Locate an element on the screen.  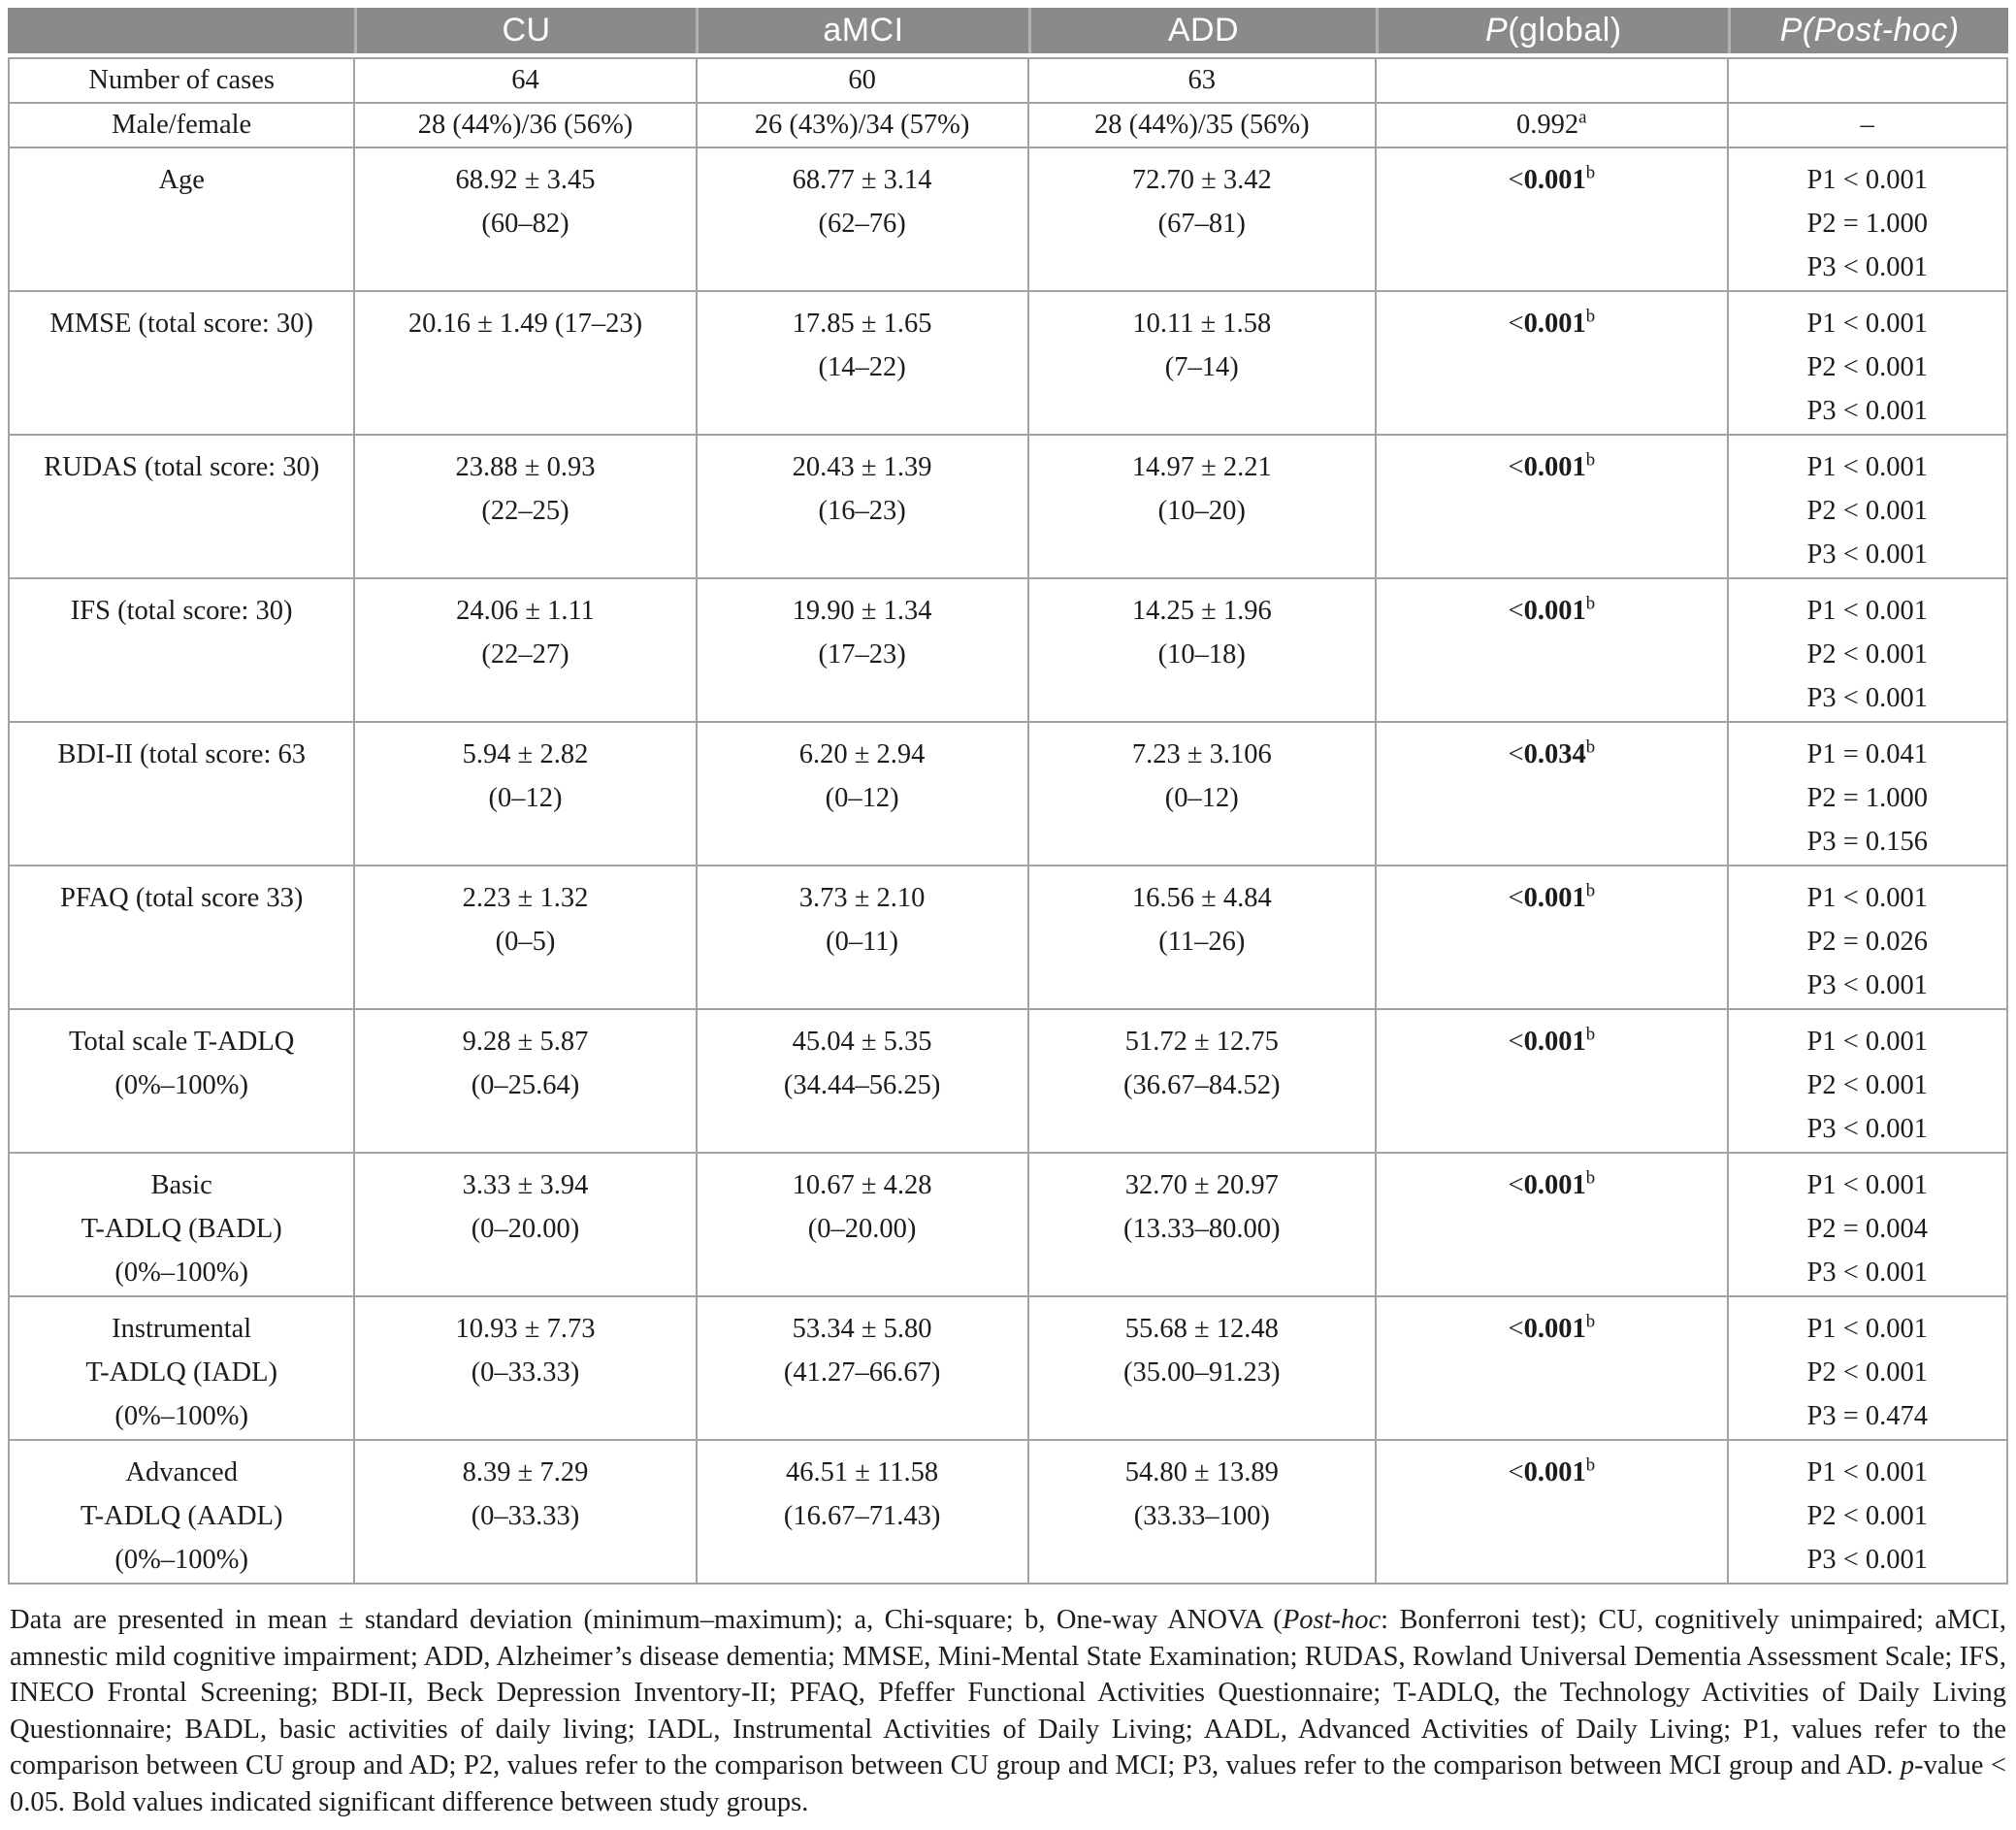
p-posthoc-value: P1 < 0.001 P2 = 0.004 P3 < 0.001 is located at coordinates (1867, 1224).